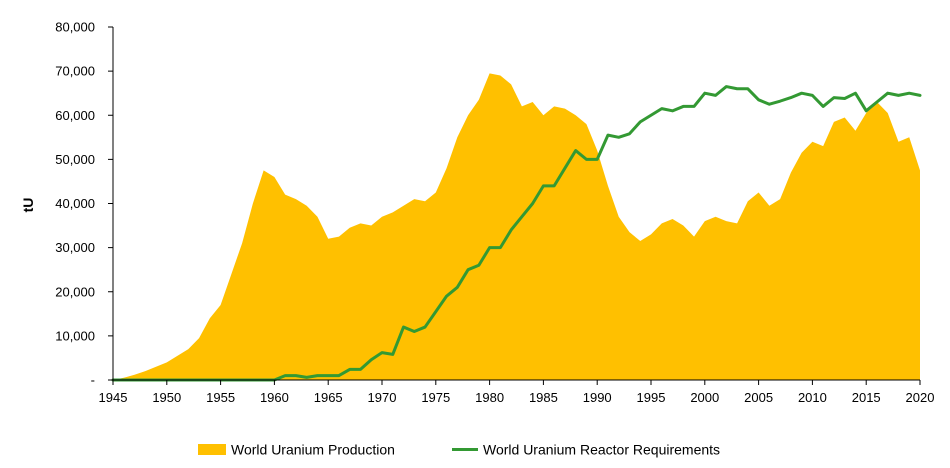 Image resolution: width=950 pixels, height=468 pixels. What do you see at coordinates (601, 450) in the screenshot?
I see `legend-label-reactor-requirements: World Uranium Reactor Requirements` at bounding box center [601, 450].